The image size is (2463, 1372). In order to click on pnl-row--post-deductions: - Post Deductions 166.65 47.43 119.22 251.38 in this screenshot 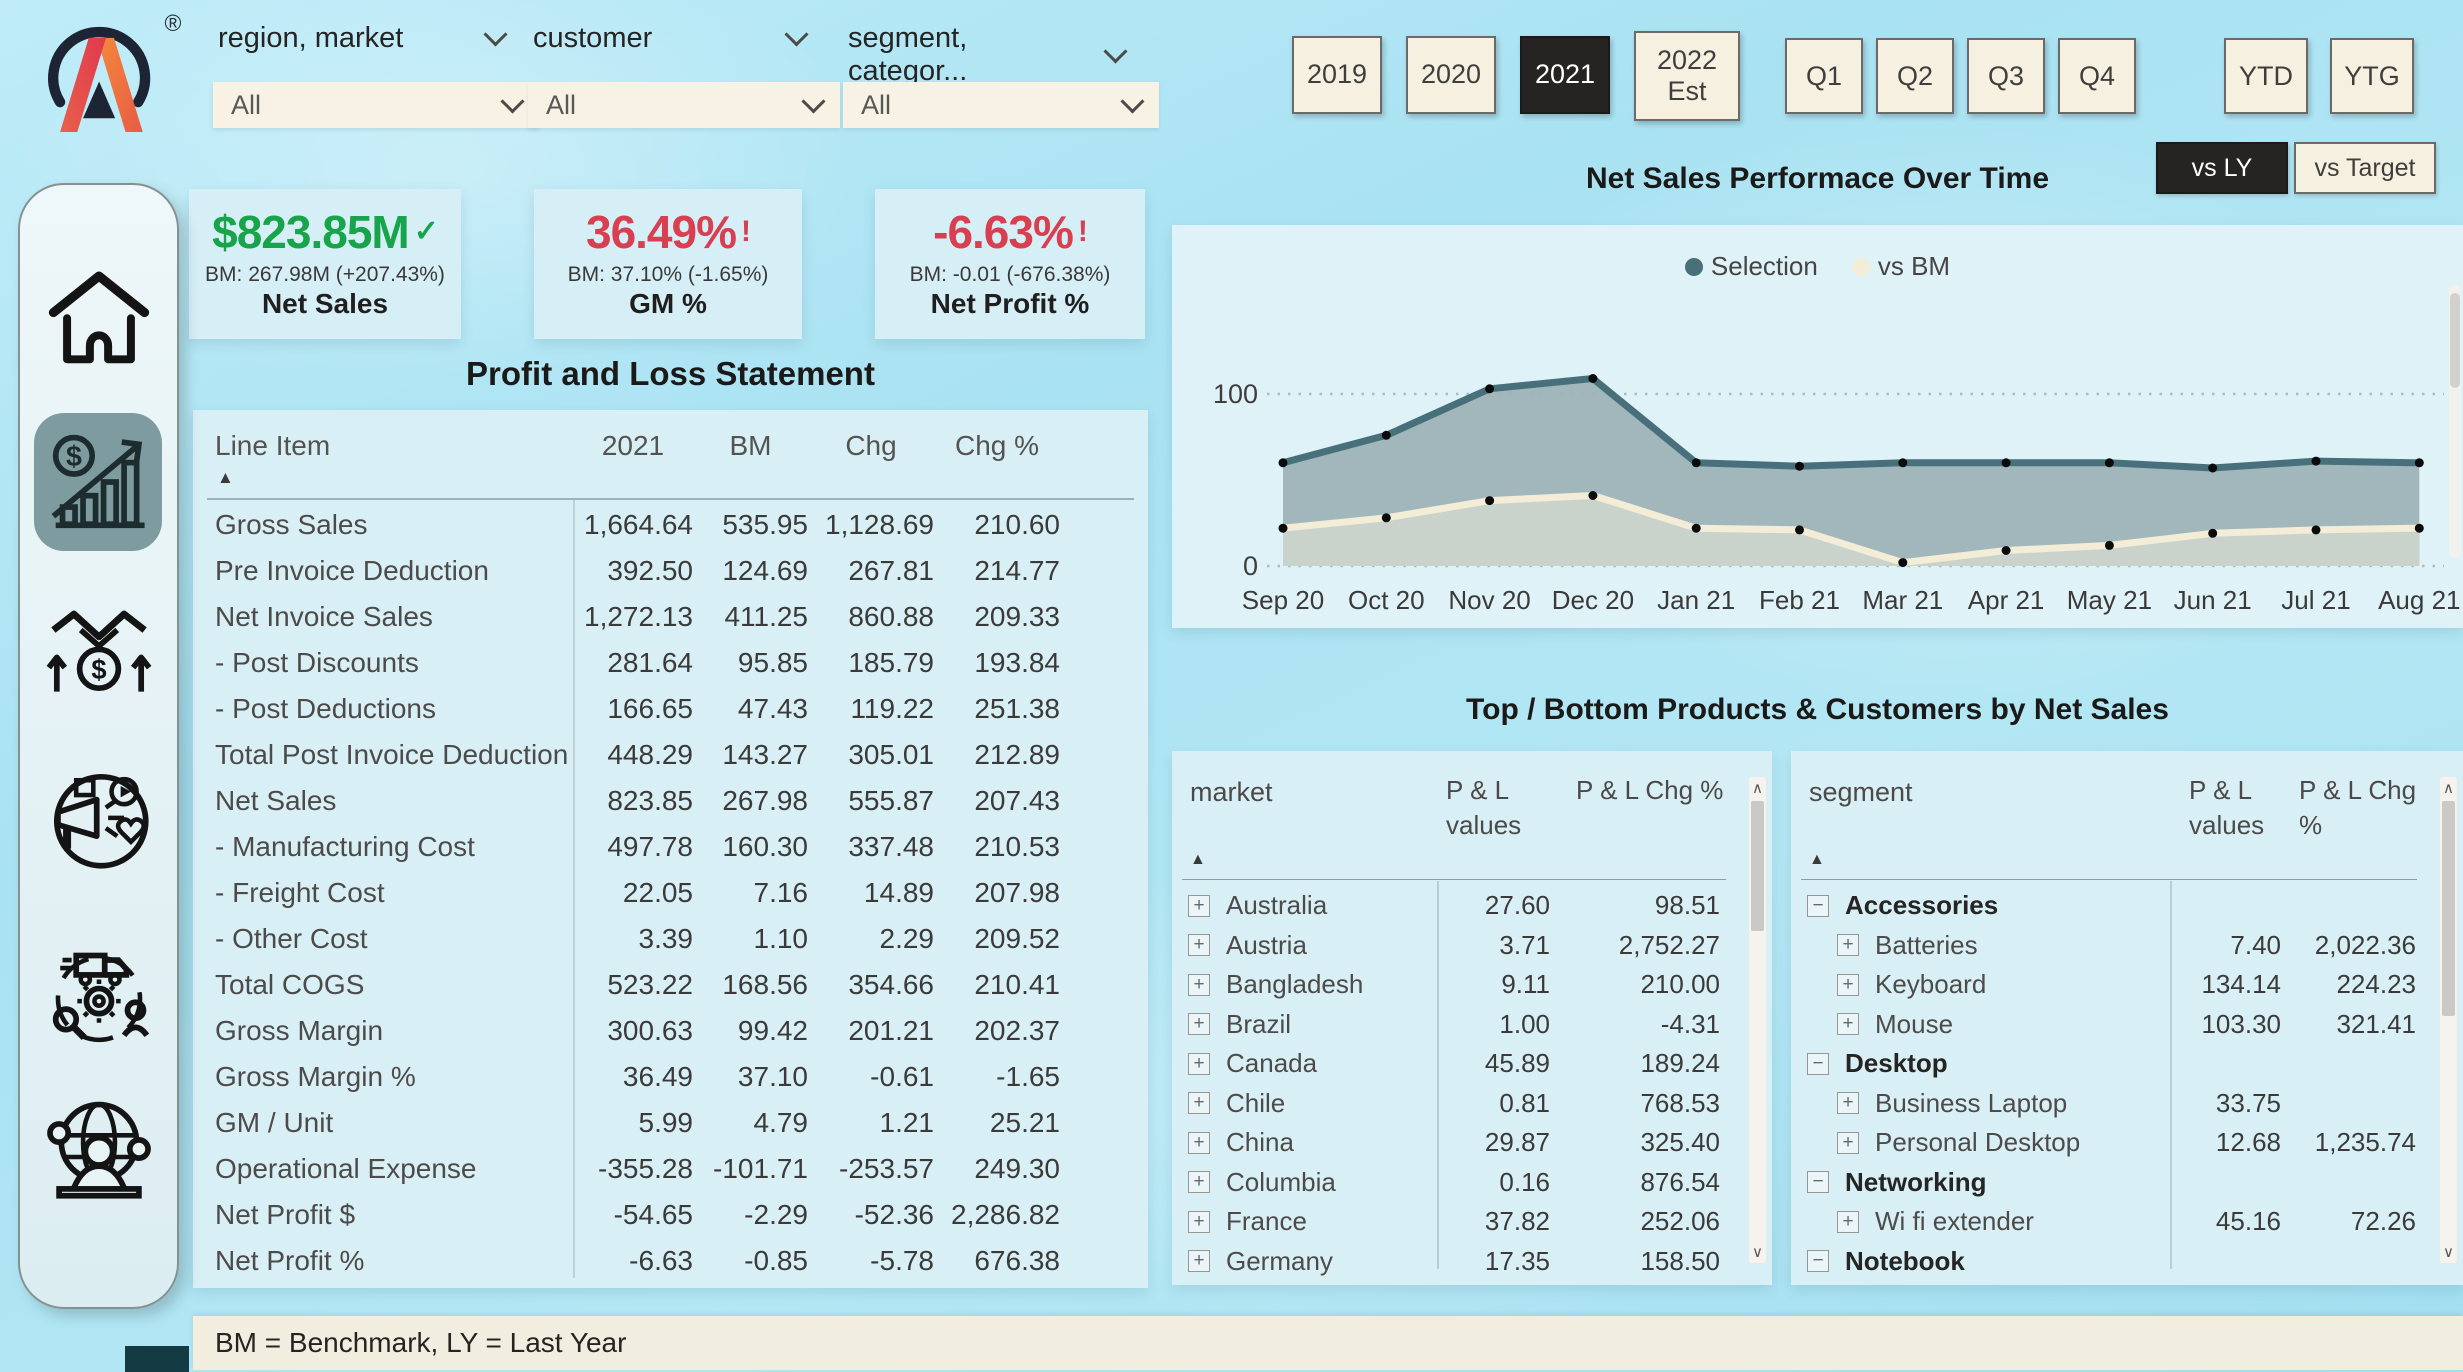, I will do `click(670, 709)`.